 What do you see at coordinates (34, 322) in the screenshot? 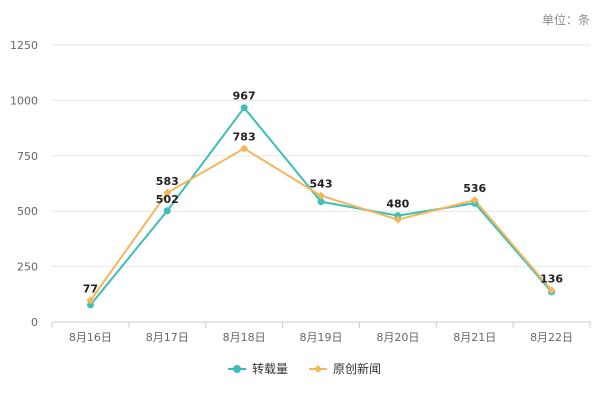
I see `y-tick-label: 0` at bounding box center [34, 322].